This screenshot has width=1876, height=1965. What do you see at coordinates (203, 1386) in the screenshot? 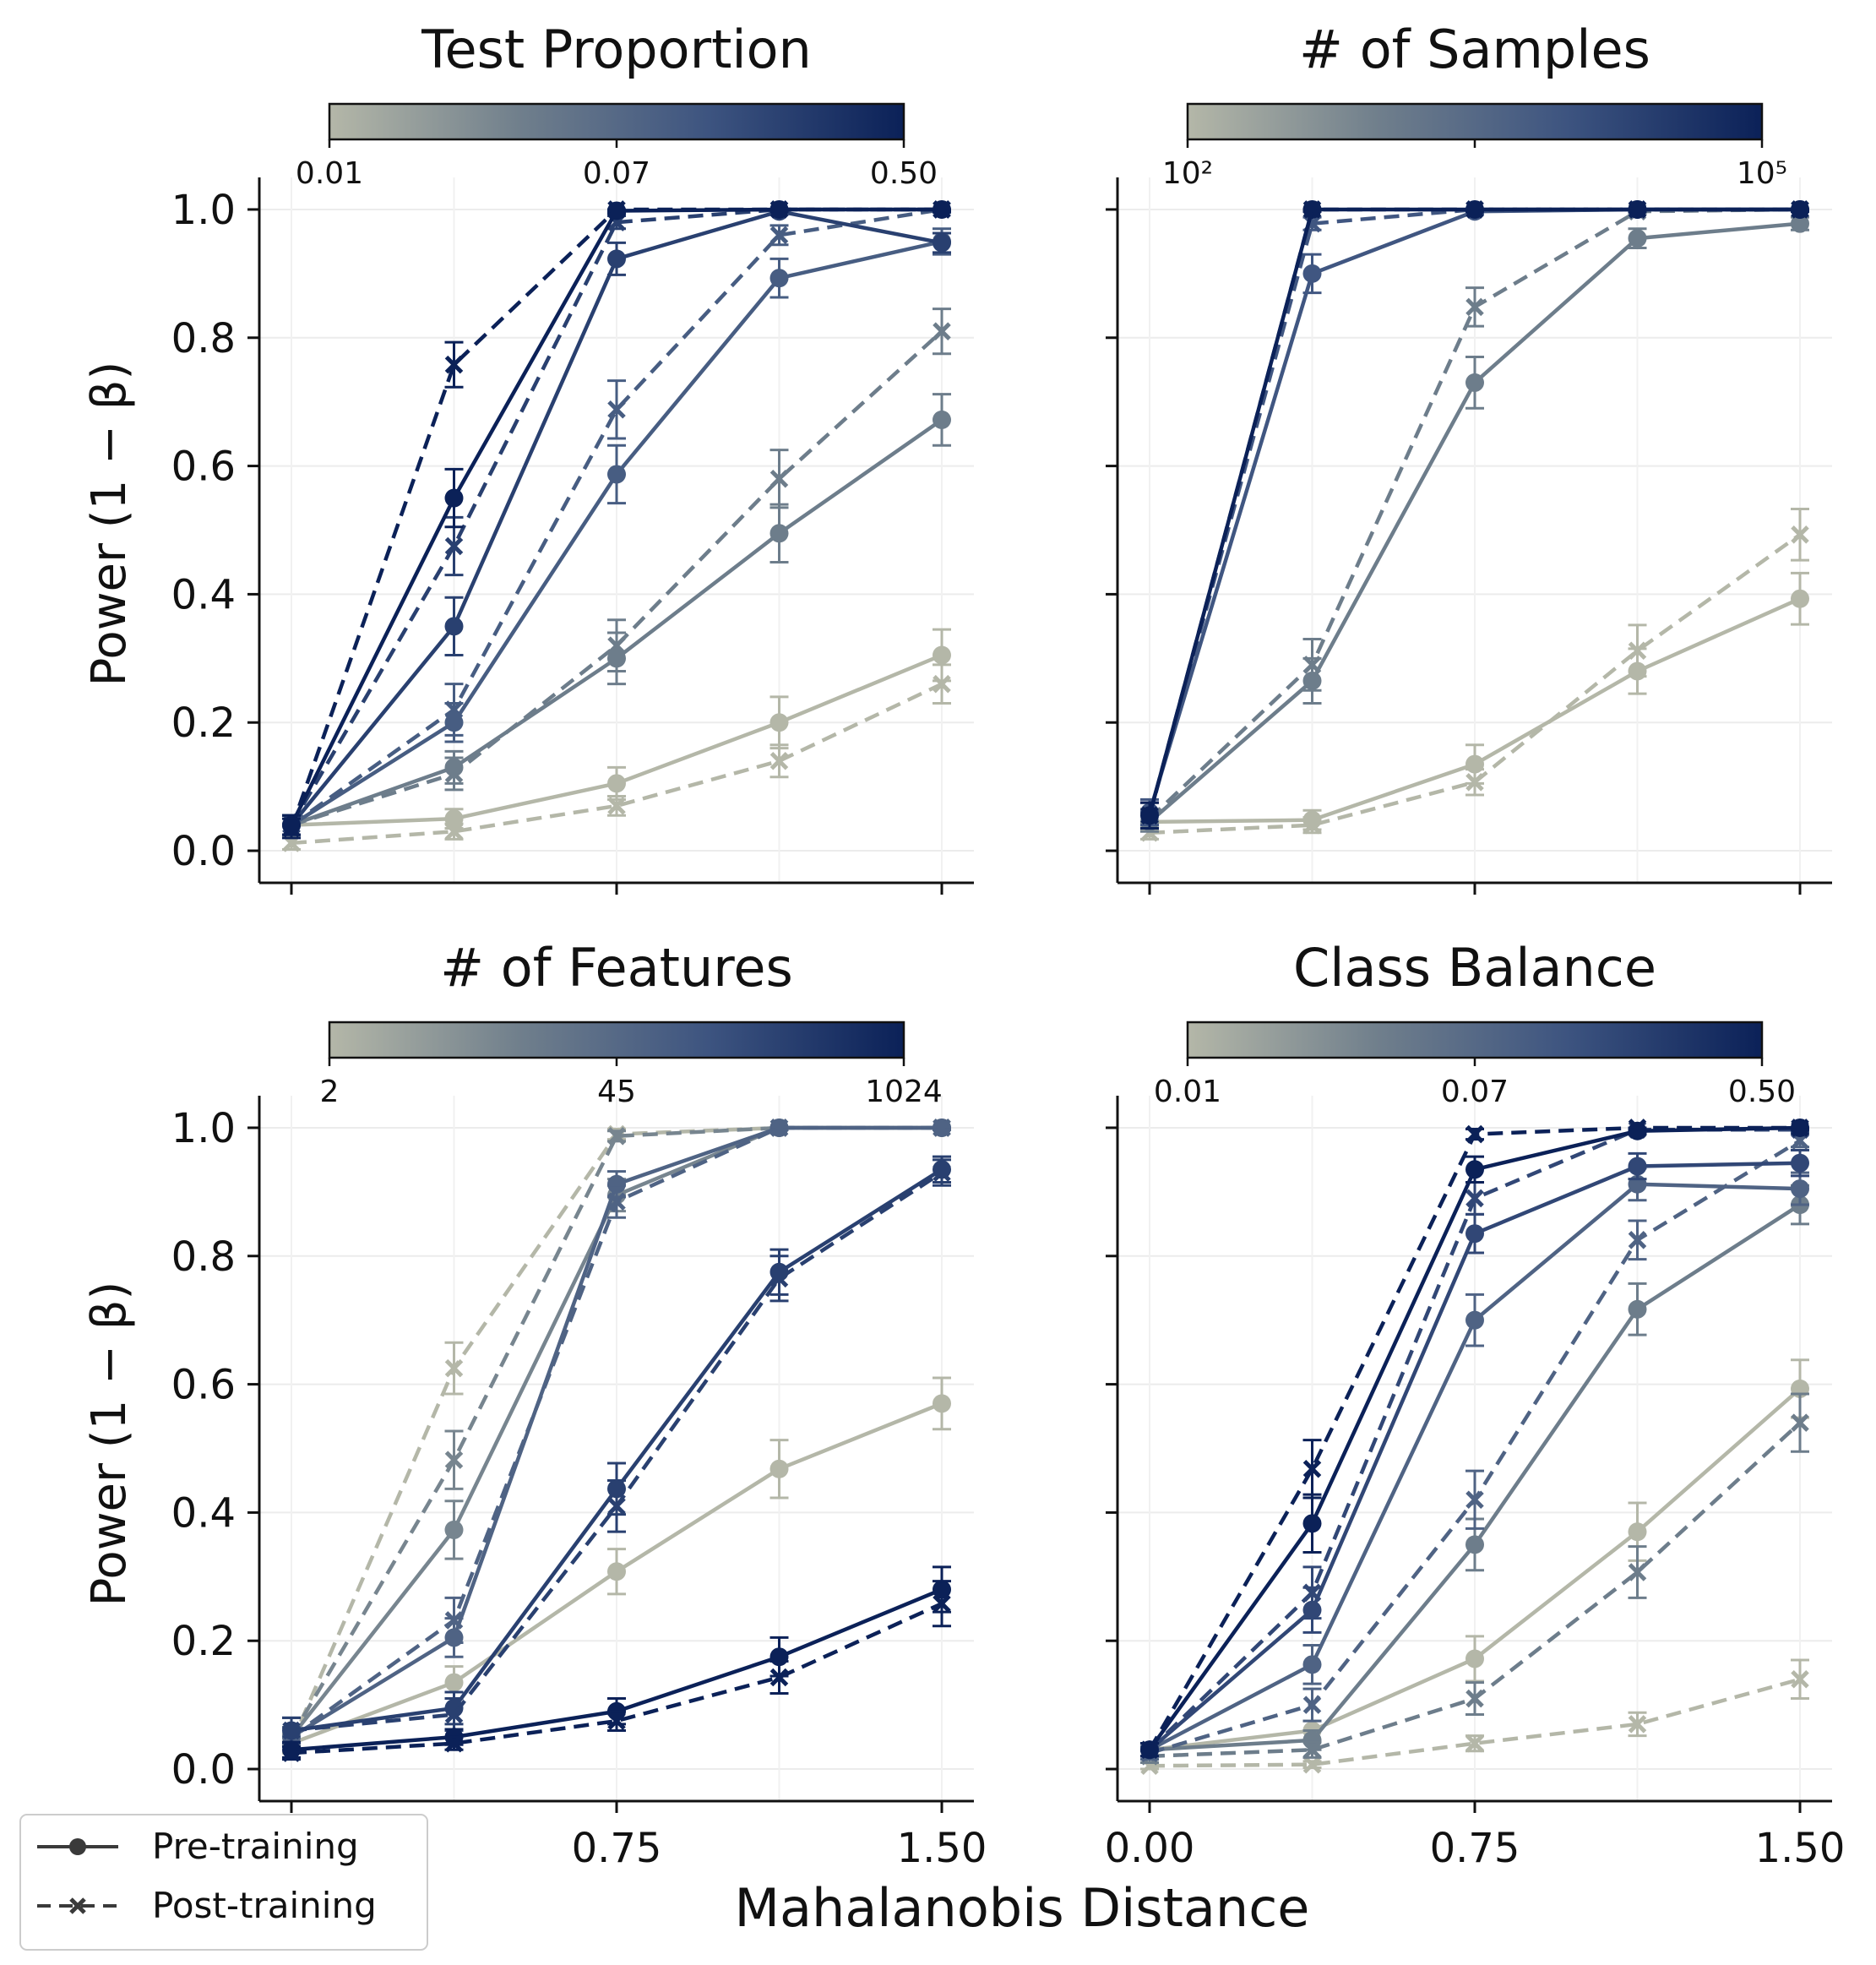
I see `y-tick-label: 0.6` at bounding box center [203, 1386].